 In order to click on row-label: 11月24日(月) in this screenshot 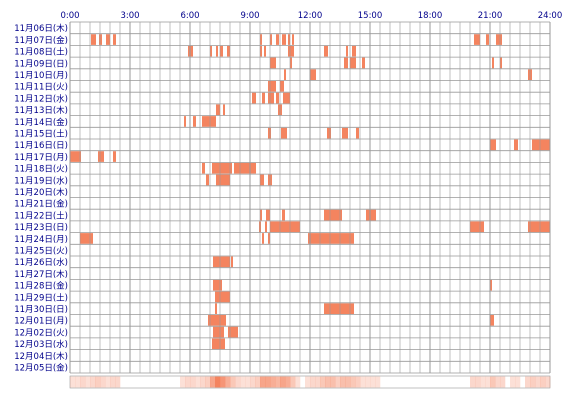, I will do `click(41, 240)`.